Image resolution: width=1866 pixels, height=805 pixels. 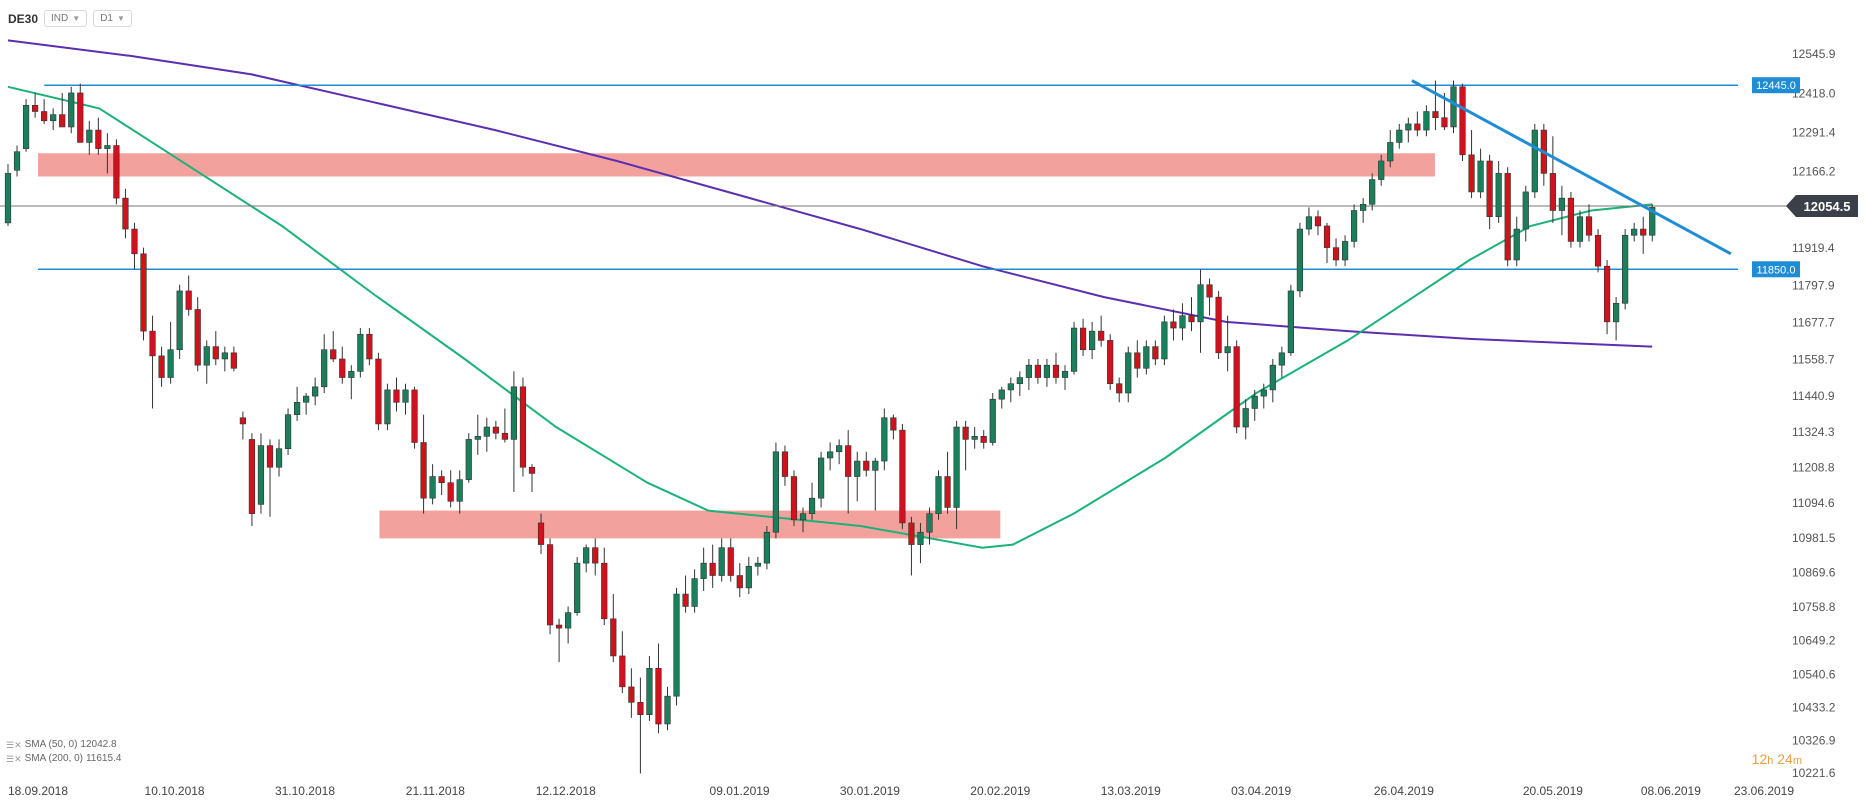 I want to click on current-price-label: 12054.5, so click(x=1827, y=206).